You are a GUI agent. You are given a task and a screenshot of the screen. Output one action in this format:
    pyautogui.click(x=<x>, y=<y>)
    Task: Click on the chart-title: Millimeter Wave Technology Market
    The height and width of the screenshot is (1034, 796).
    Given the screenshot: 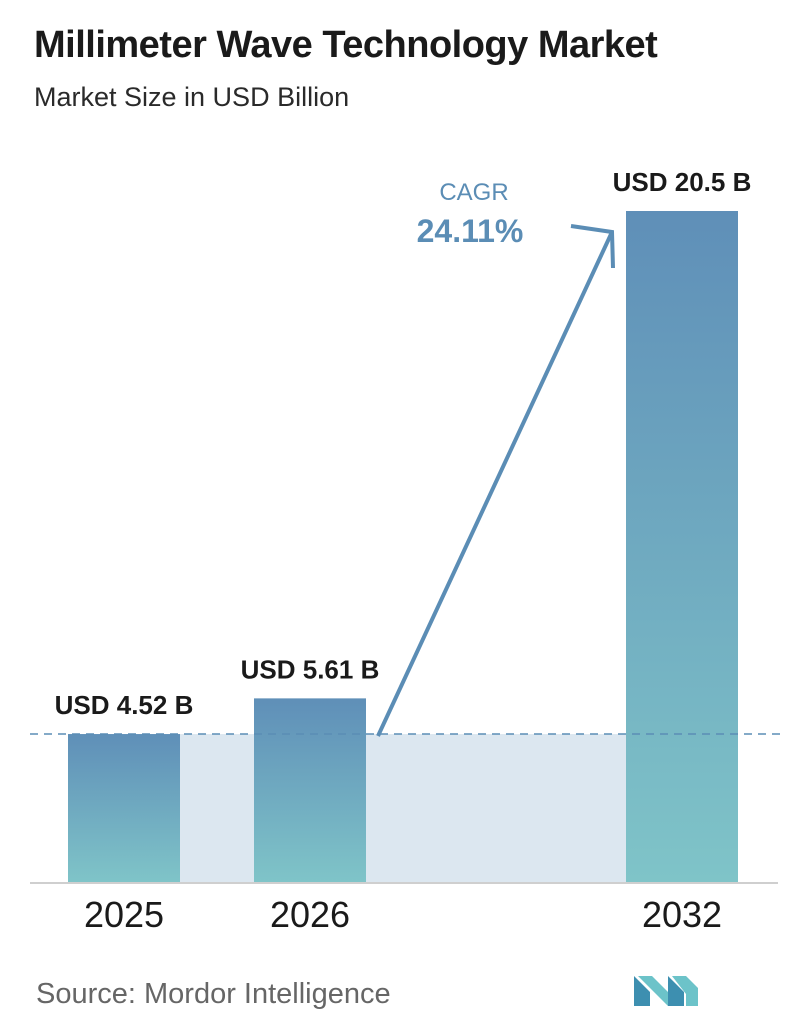 What is the action you would take?
    pyautogui.click(x=346, y=45)
    